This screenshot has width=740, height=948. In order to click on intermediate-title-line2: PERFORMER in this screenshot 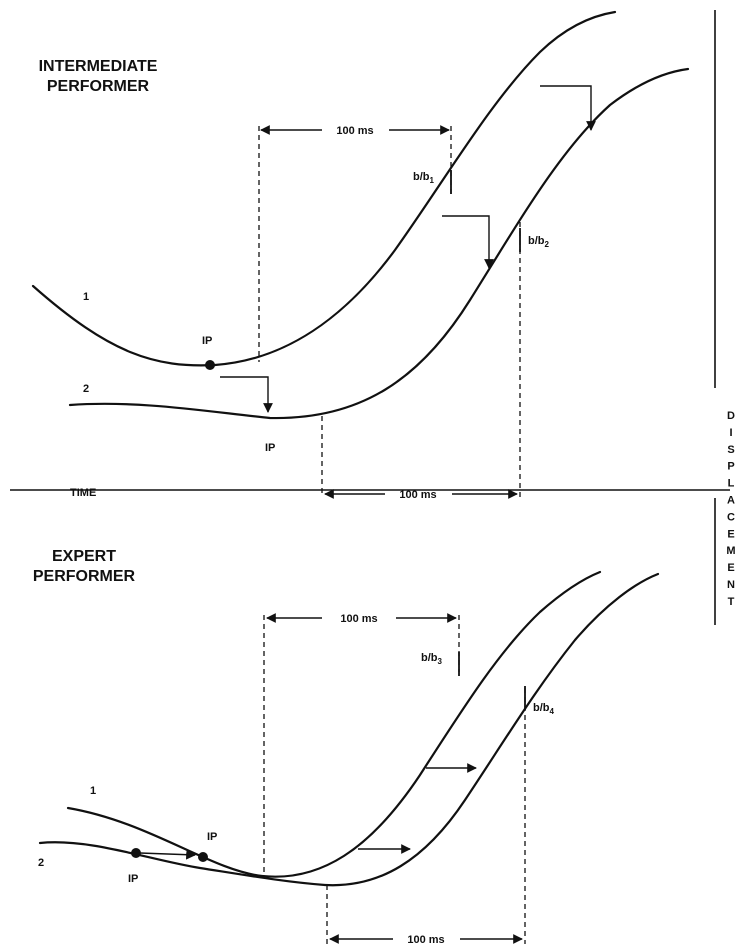, I will do `click(98, 86)`.